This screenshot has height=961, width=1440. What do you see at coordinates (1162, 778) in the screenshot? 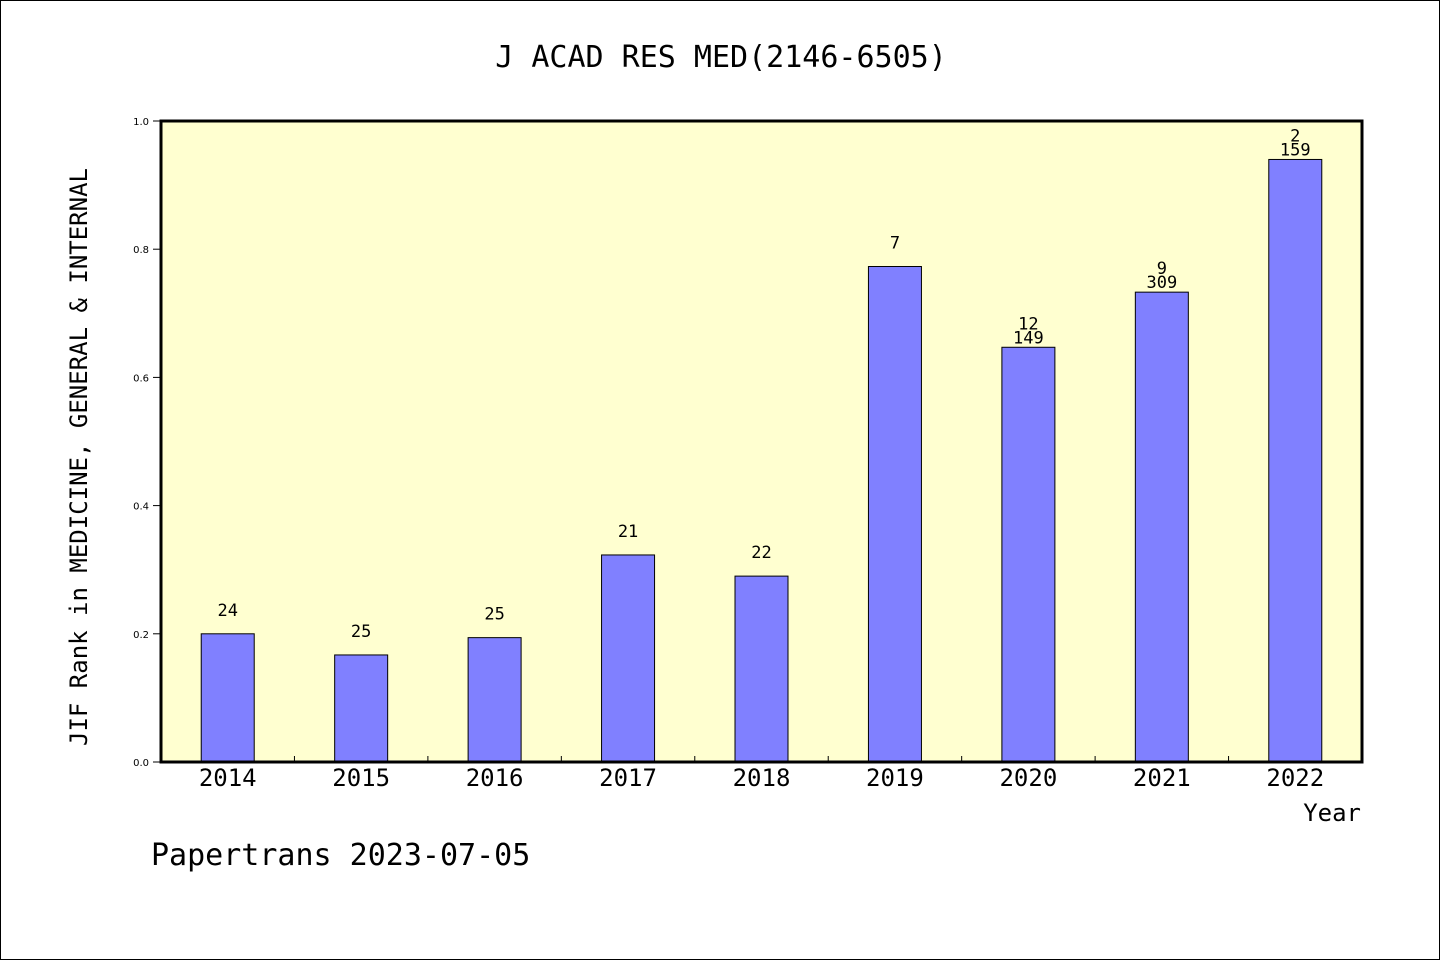
I see `x-tick-label-2021: 2021` at bounding box center [1162, 778].